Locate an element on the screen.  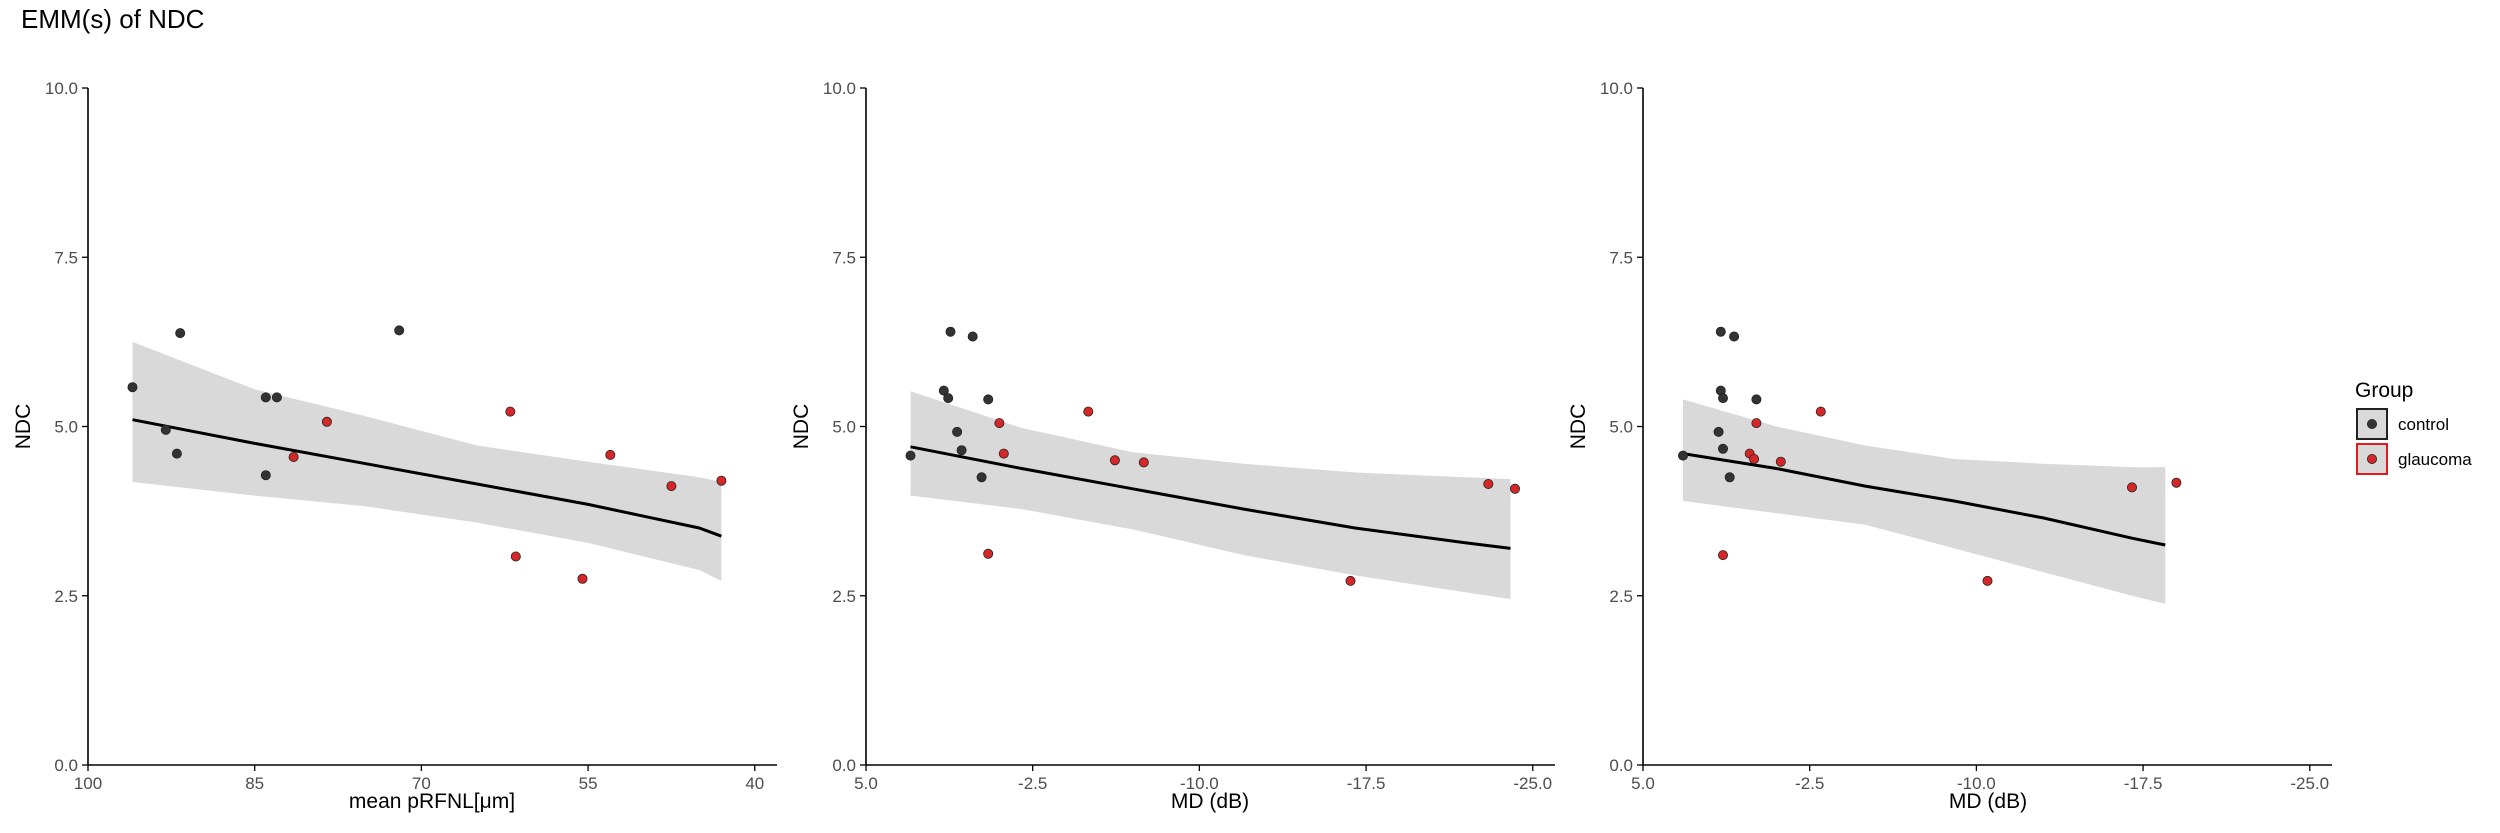
x-tick-label: 40 is located at coordinates (754, 783).